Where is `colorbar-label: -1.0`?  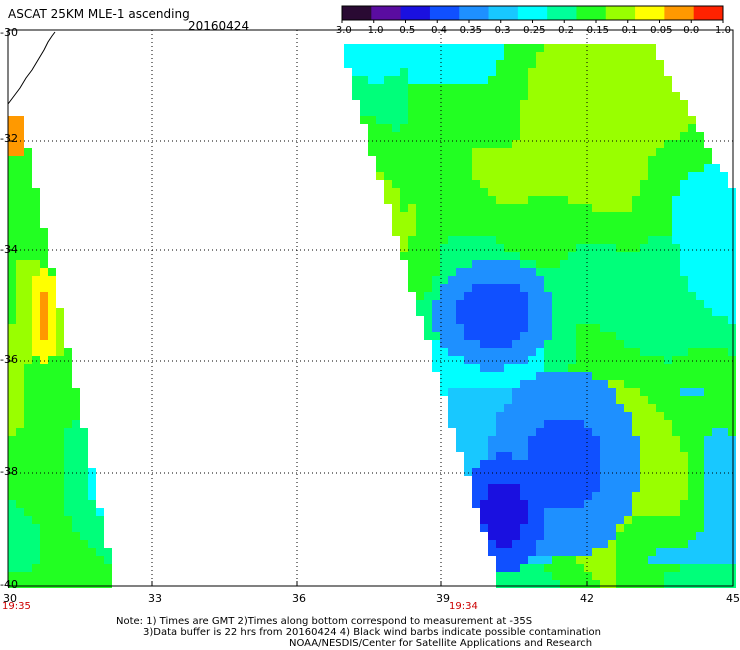 colorbar-label: -1.0 is located at coordinates (374, 30).